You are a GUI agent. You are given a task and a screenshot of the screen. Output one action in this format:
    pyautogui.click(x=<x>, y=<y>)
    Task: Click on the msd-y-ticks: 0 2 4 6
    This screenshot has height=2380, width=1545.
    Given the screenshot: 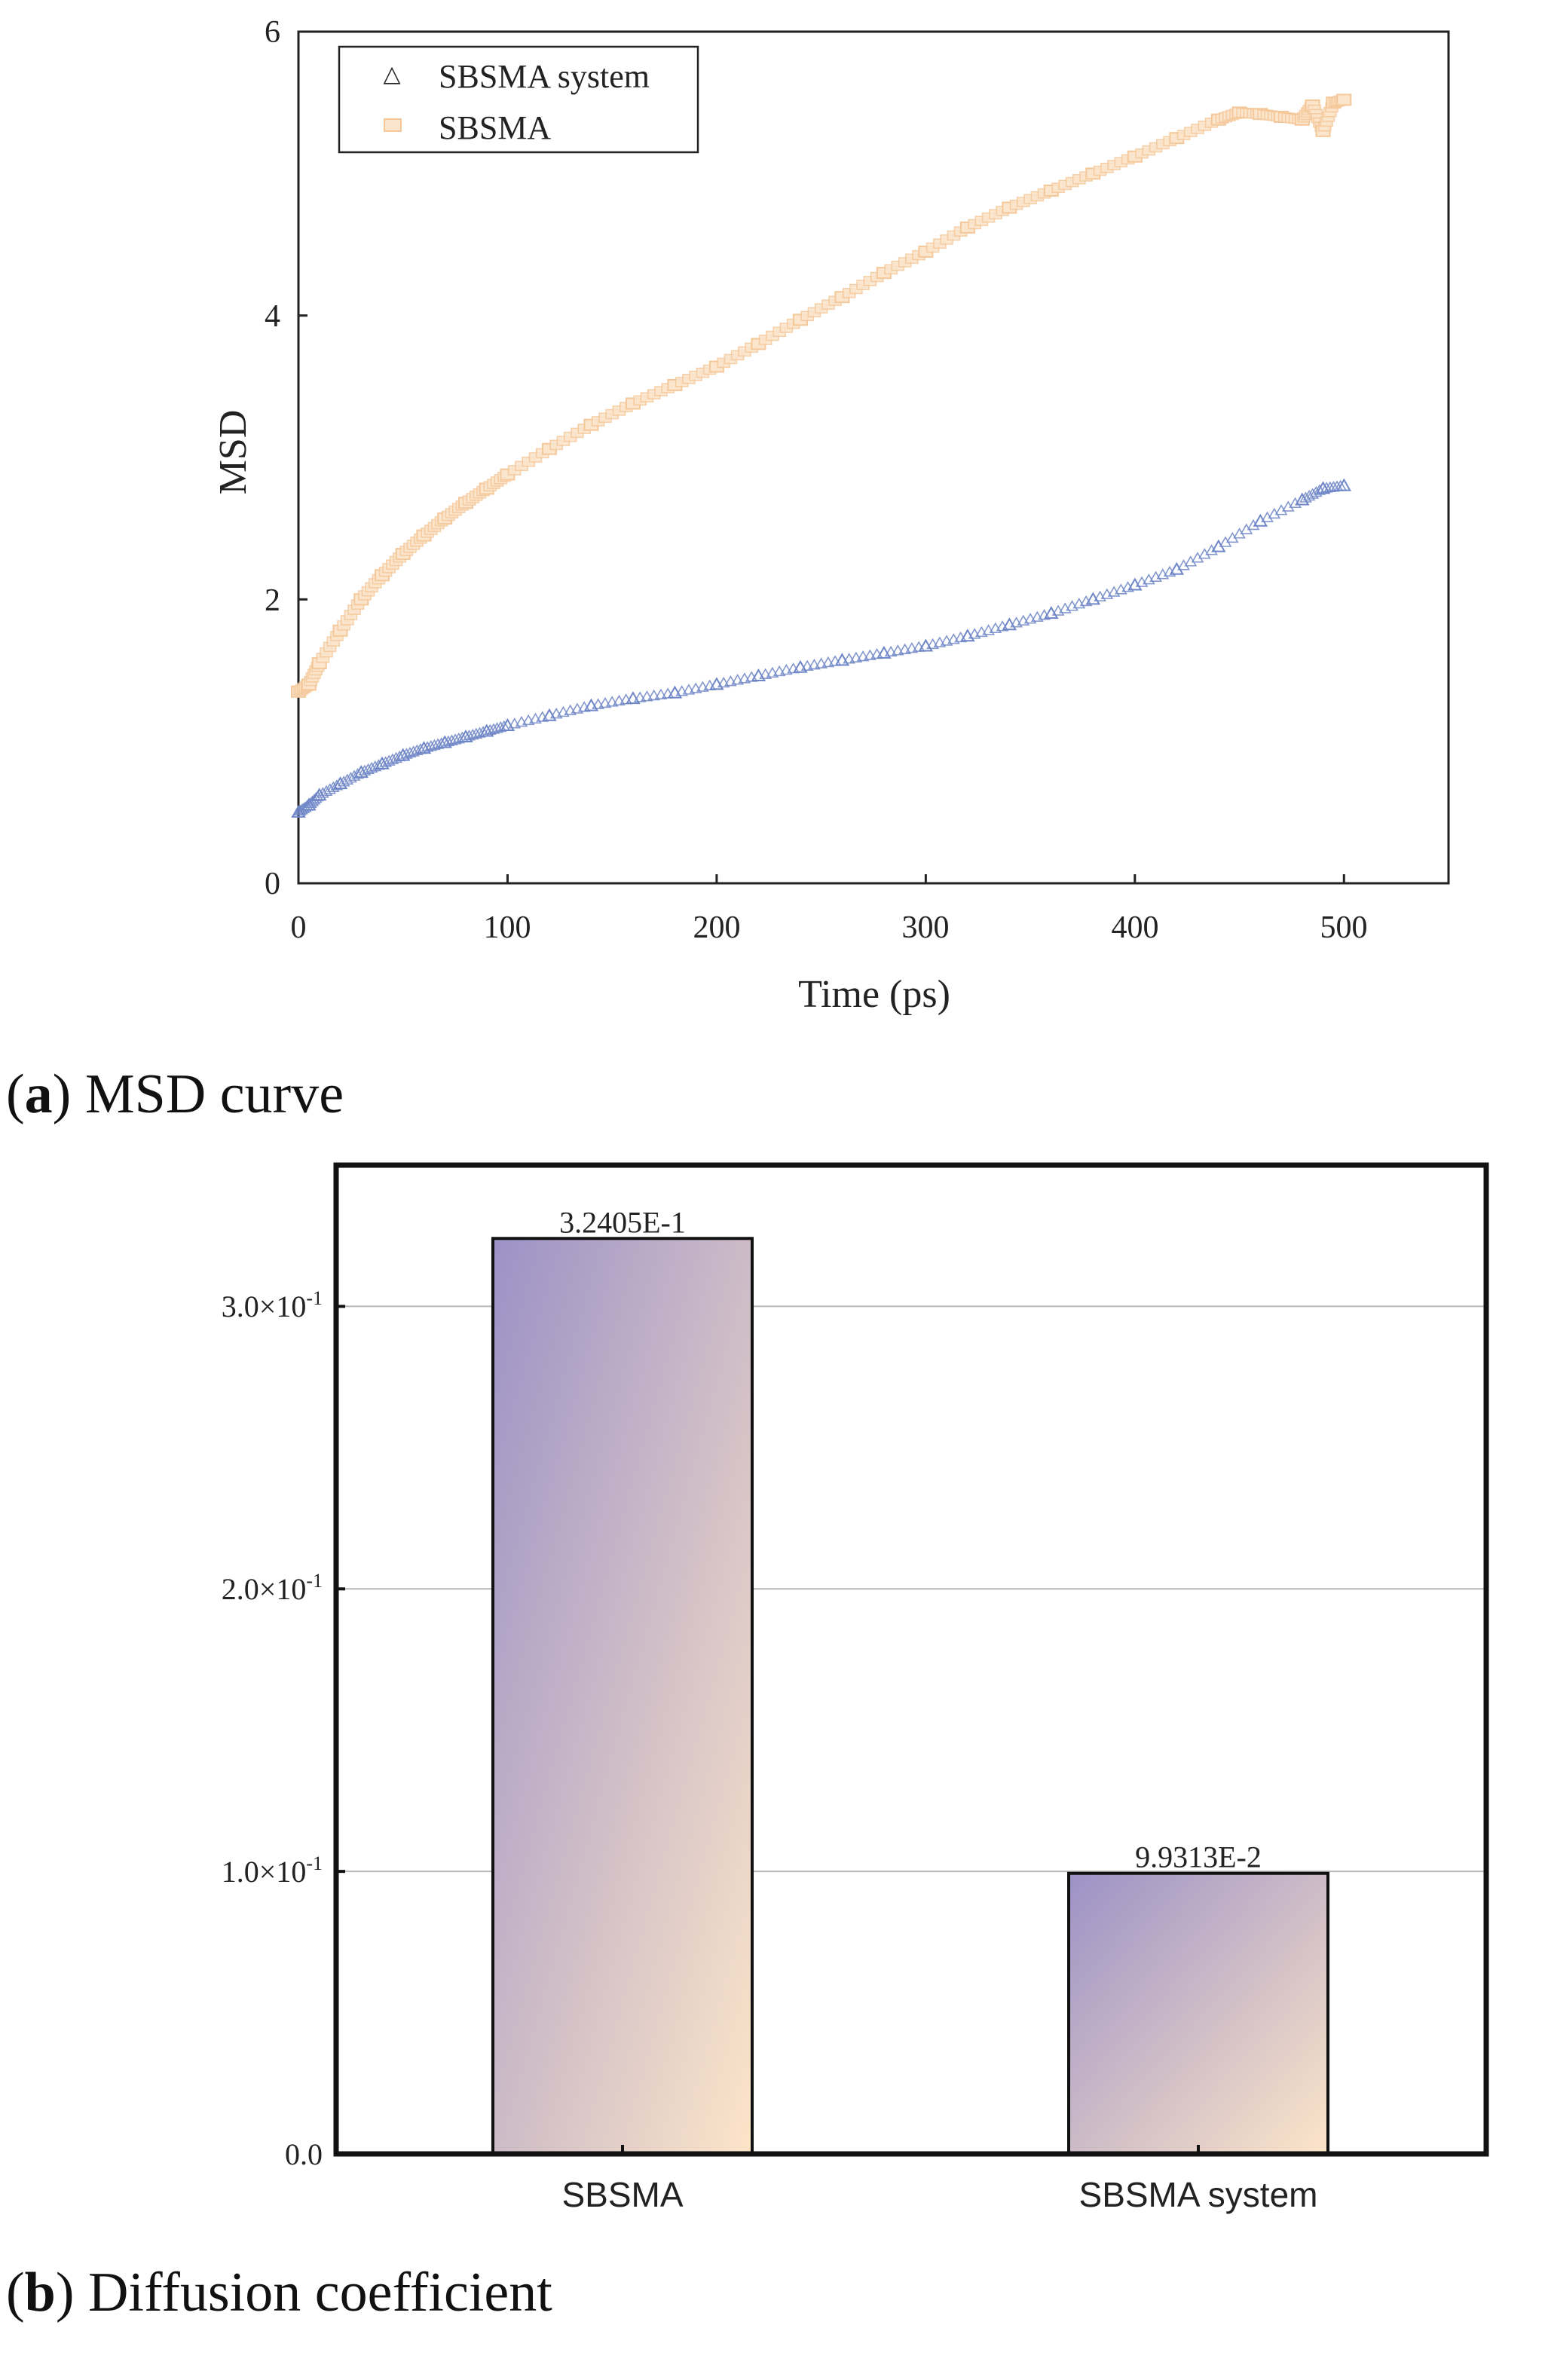 What is the action you would take?
    pyautogui.click(x=272, y=458)
    